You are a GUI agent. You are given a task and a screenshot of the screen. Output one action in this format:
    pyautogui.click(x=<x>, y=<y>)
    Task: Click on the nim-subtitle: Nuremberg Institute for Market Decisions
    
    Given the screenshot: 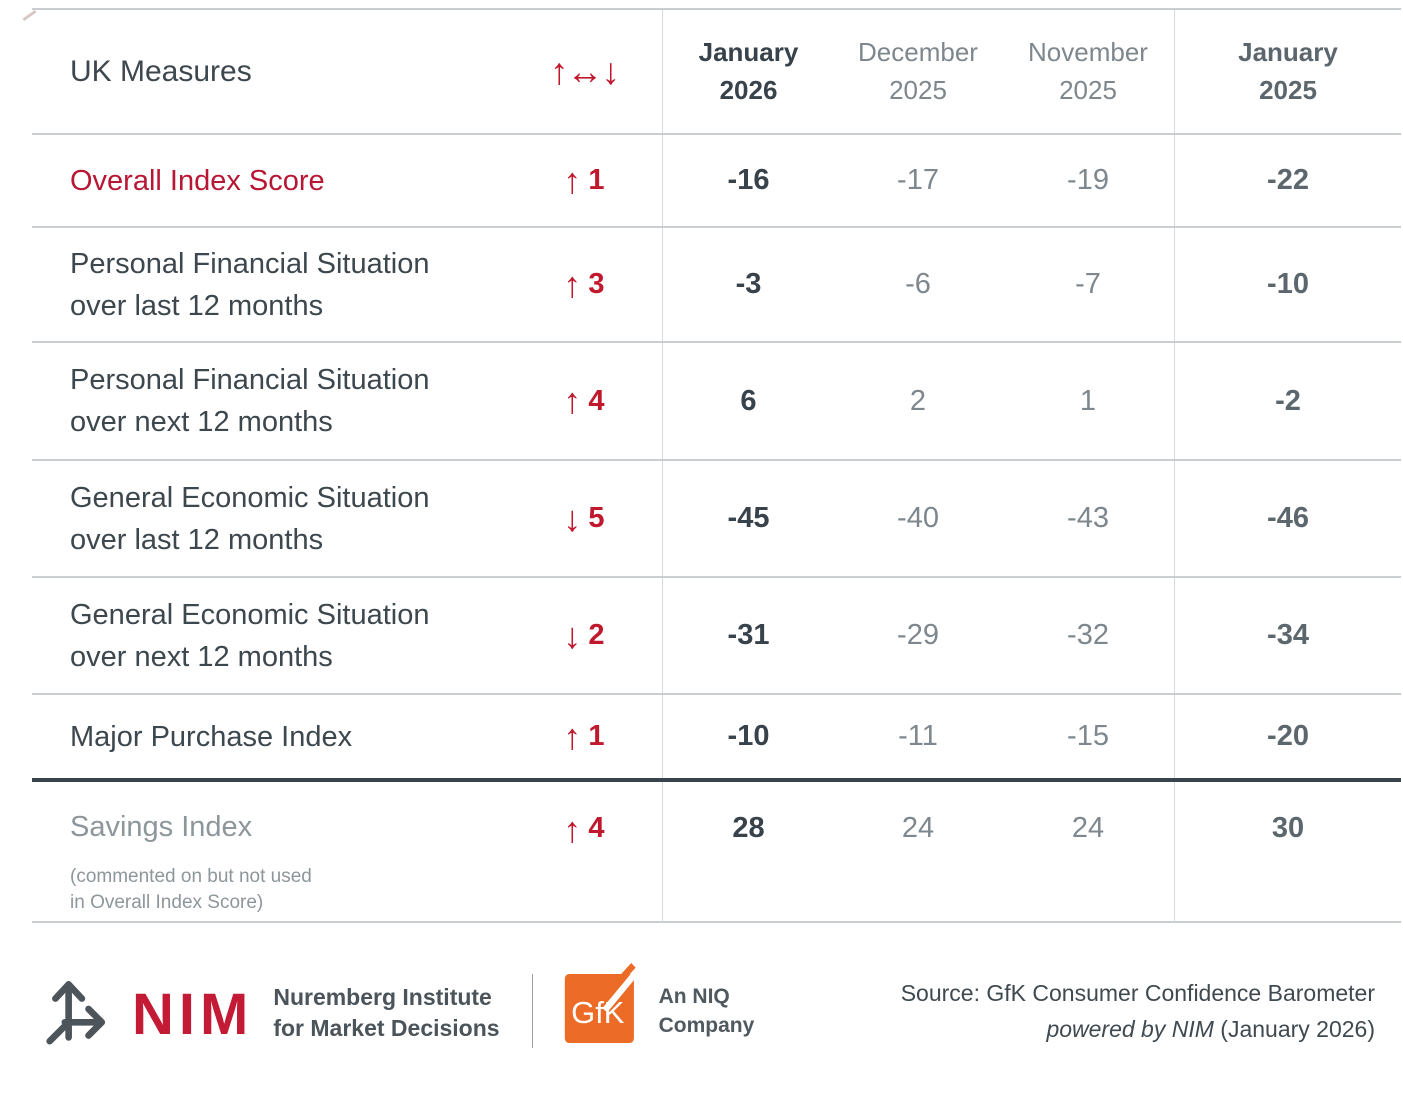 What is the action you would take?
    pyautogui.click(x=386, y=1012)
    